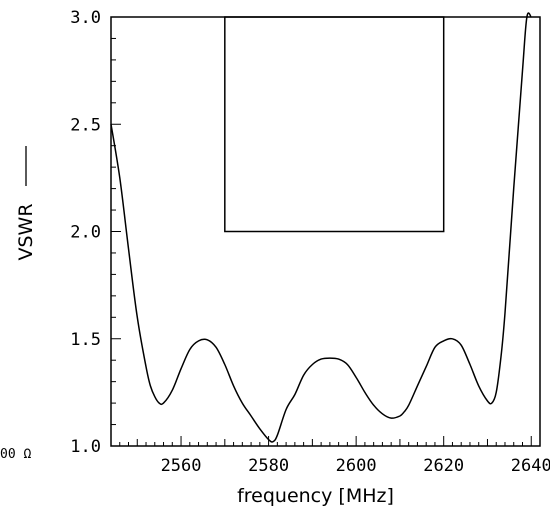 Image resolution: width=550 pixels, height=512 pixels. What do you see at coordinates (268, 466) in the screenshot?
I see `x-tick-label: 2580` at bounding box center [268, 466].